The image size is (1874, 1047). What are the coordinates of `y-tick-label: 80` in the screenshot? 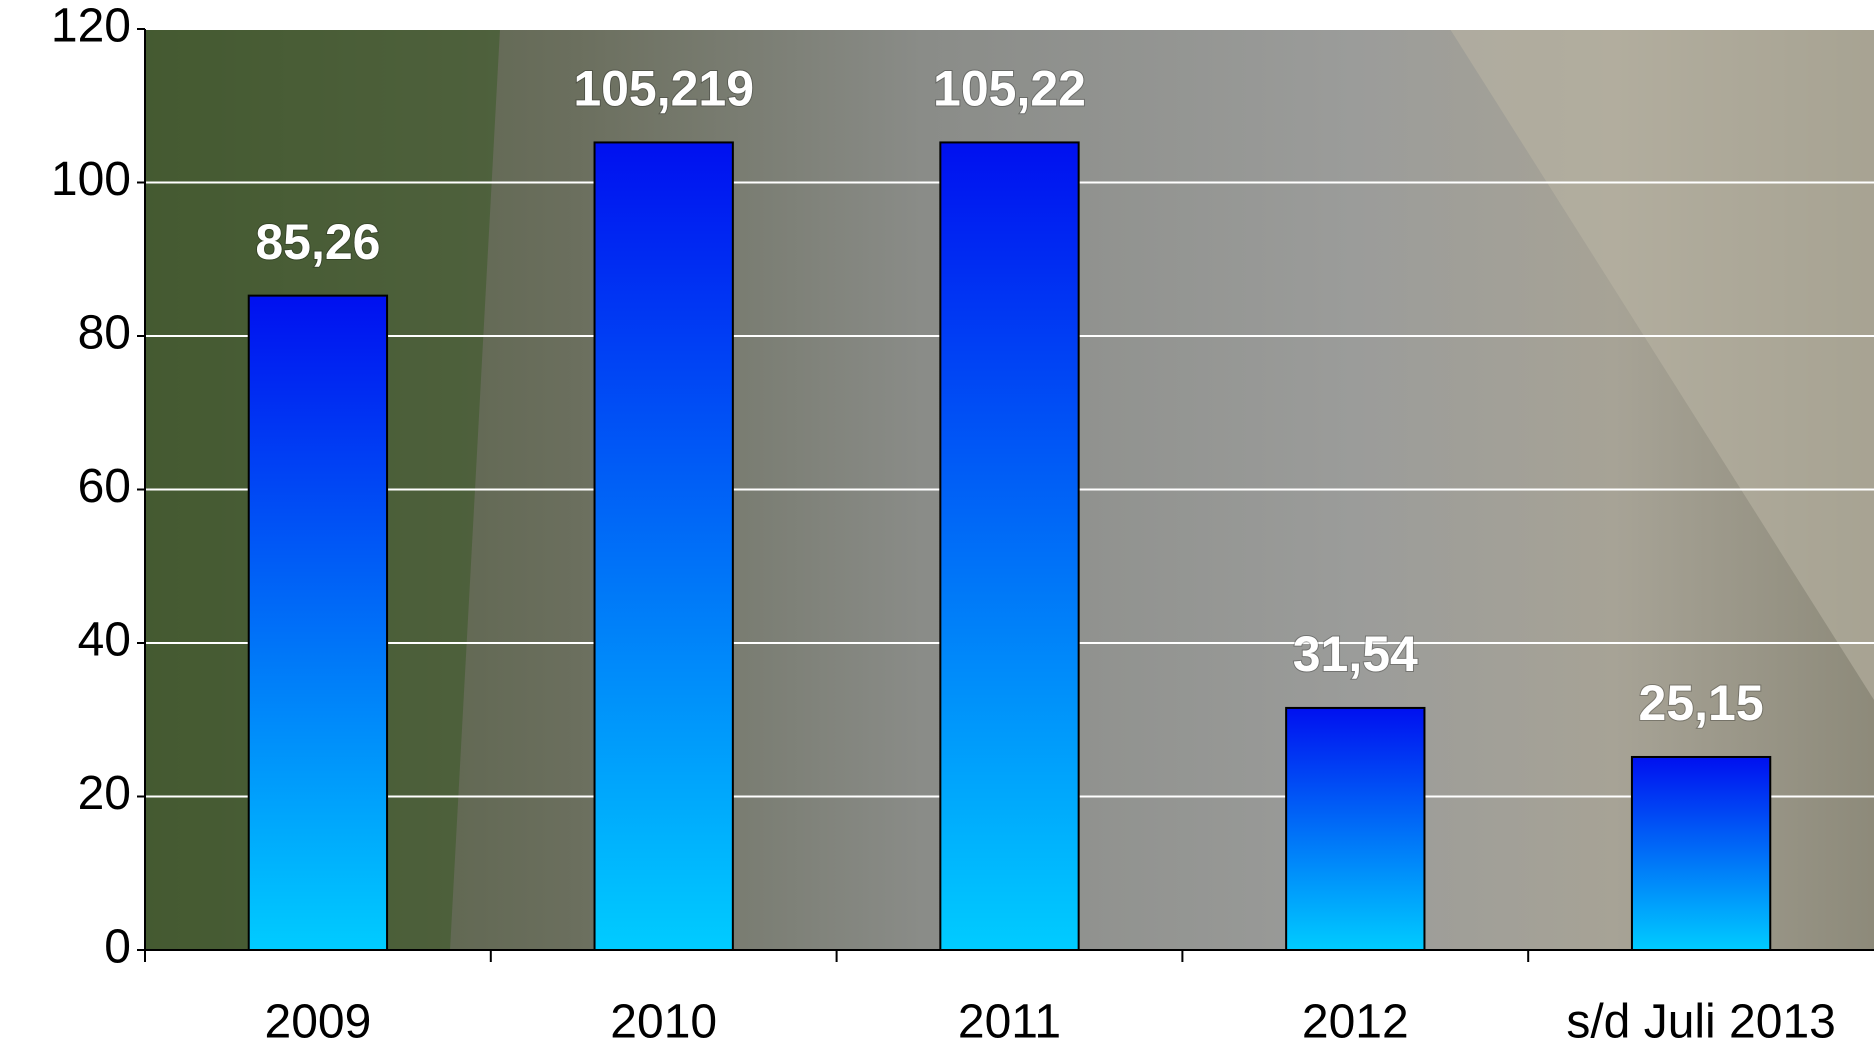 It's located at (104, 333).